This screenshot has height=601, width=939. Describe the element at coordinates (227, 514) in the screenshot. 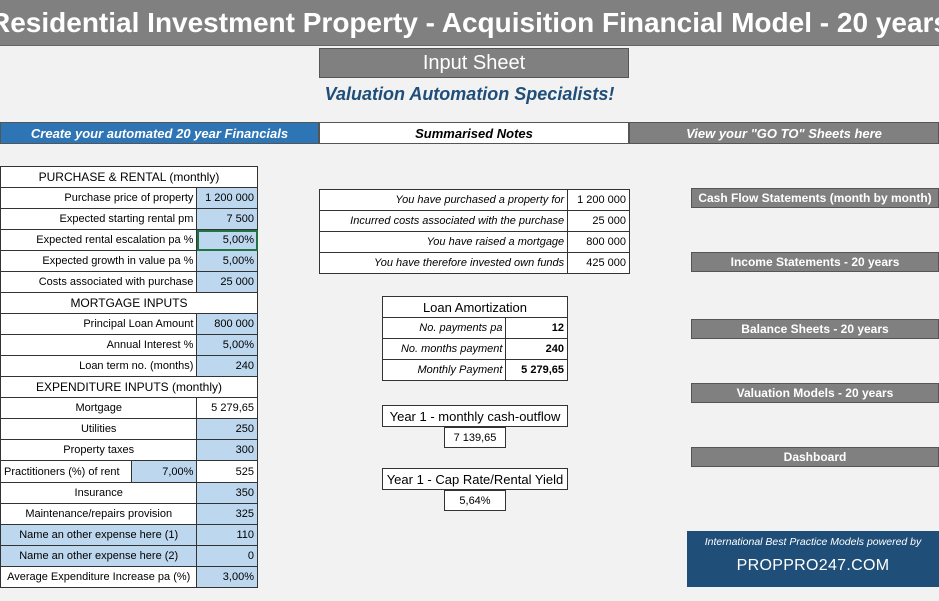

I see `maintenance-input: 325` at that location.